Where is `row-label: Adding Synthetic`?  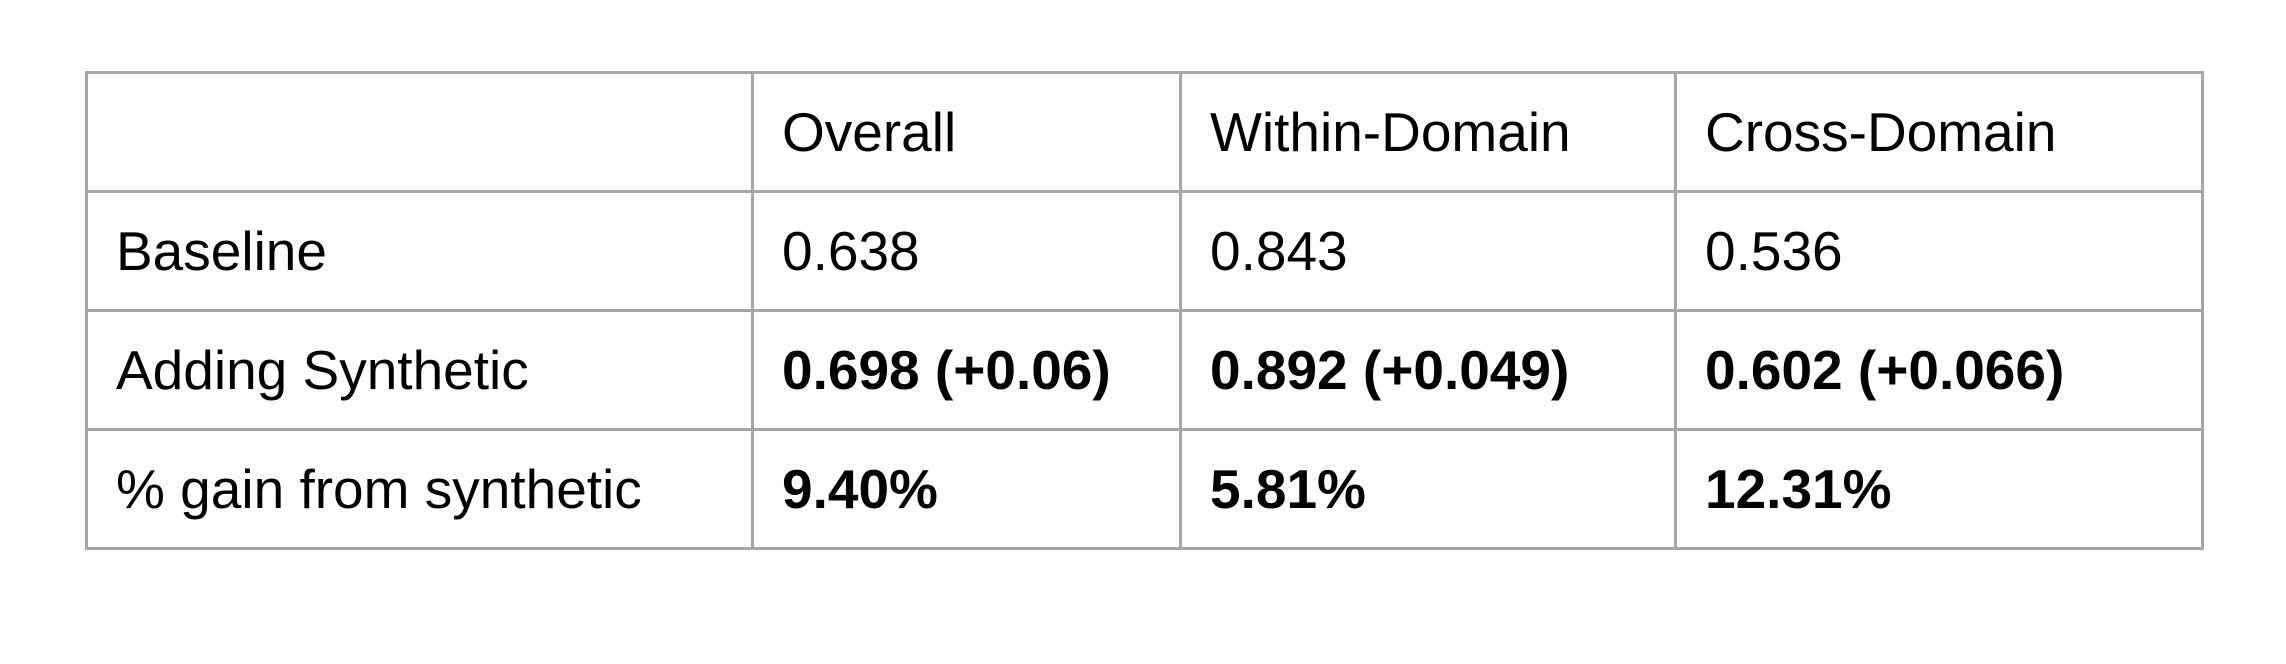
row-label: Adding Synthetic is located at coordinates (419, 370).